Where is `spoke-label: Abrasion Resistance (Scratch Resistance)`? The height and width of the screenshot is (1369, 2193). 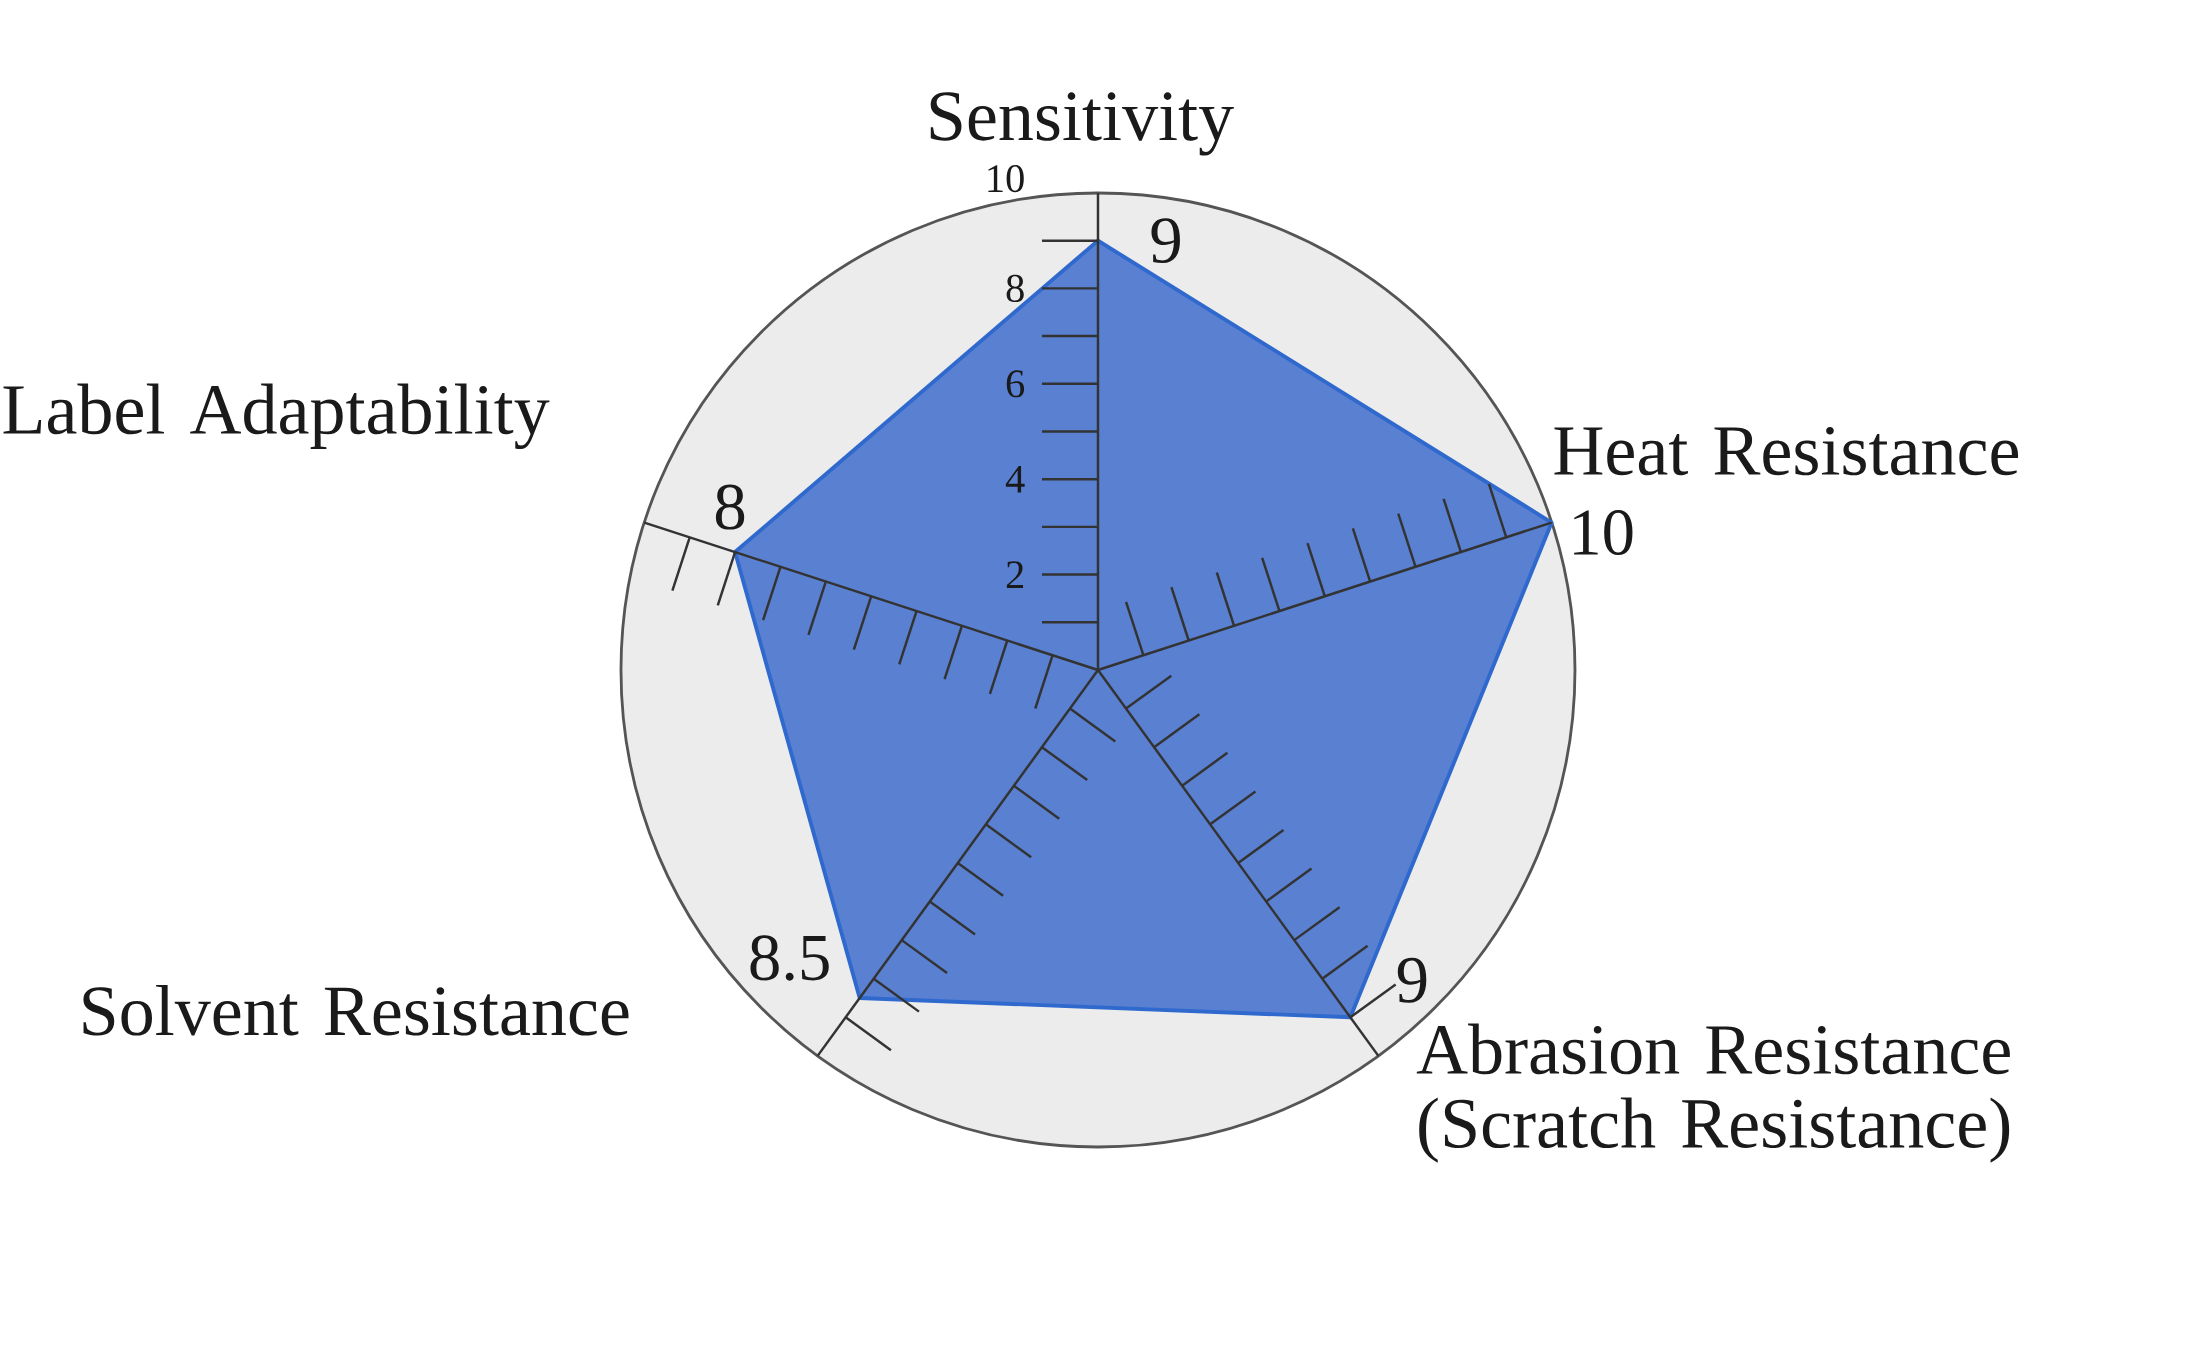 spoke-label: Abrasion Resistance (Scratch Resistance) is located at coordinates (1713, 1093).